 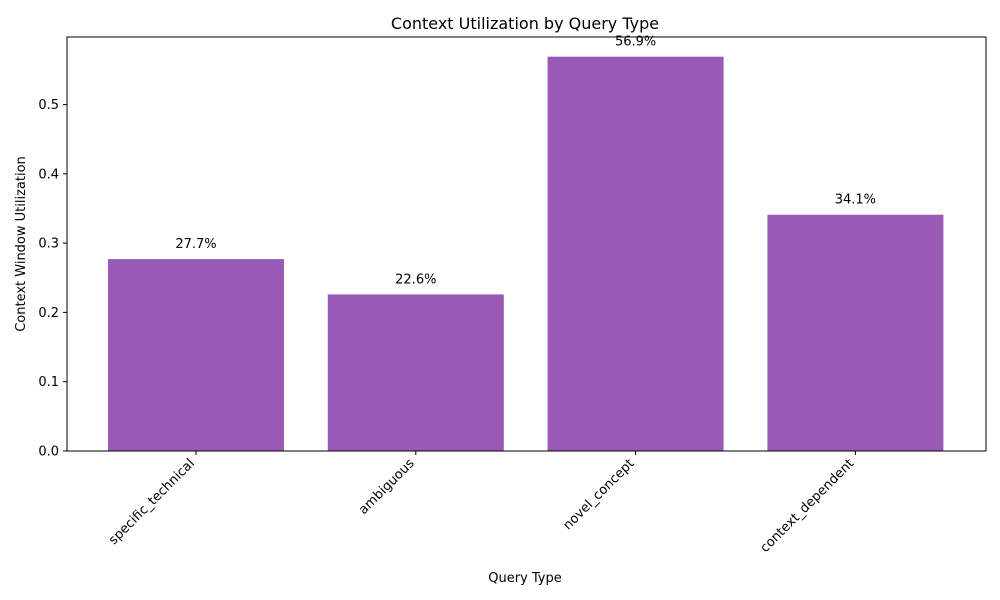 I want to click on x-tick-label-novel-concept: novel_concept, so click(x=598, y=494).